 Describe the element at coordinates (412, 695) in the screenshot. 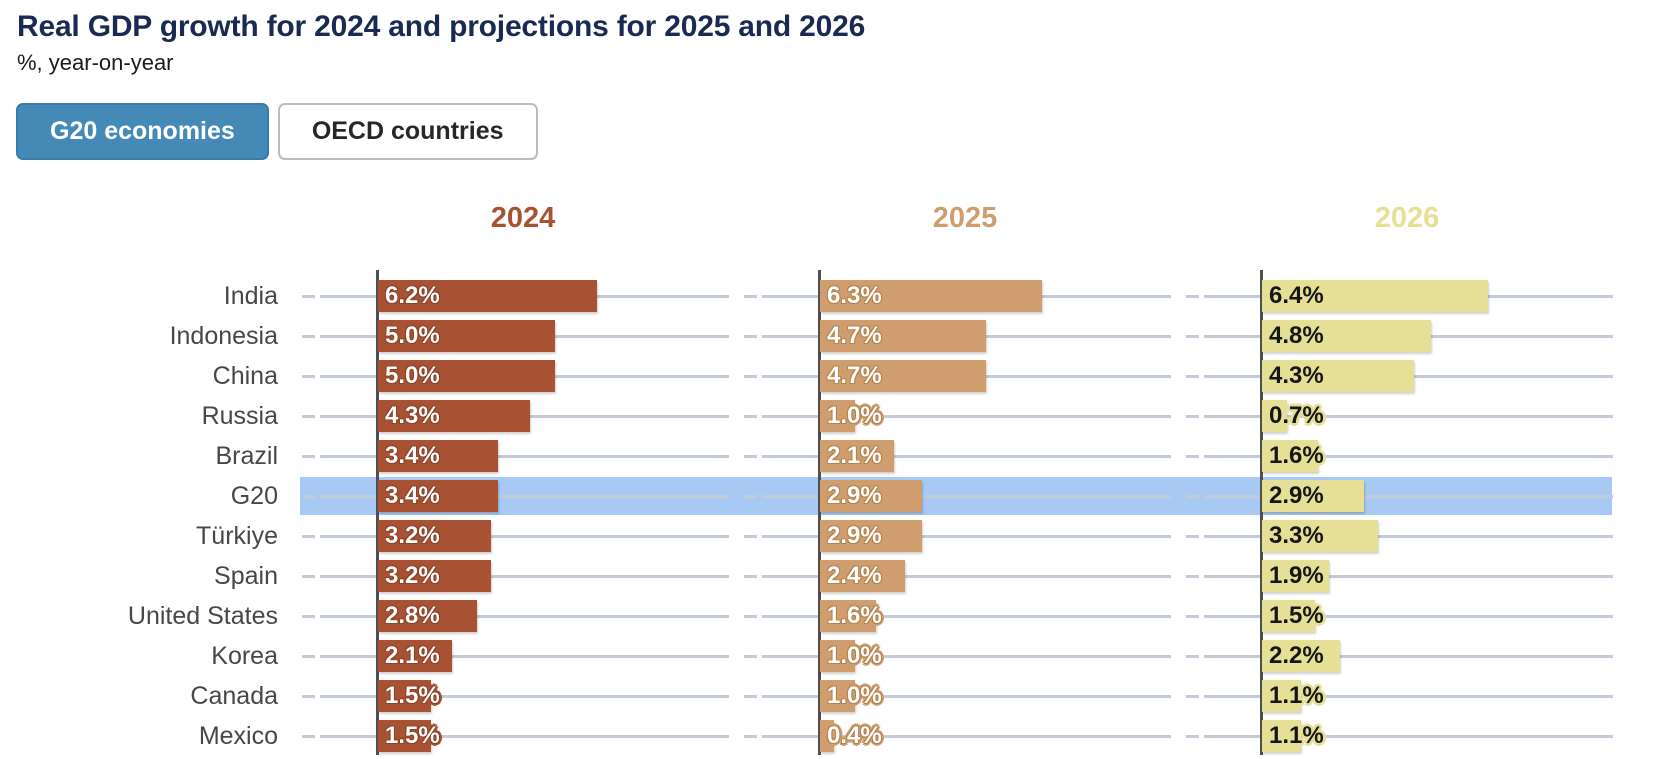

I see `bar-value-label: 1.5%` at that location.